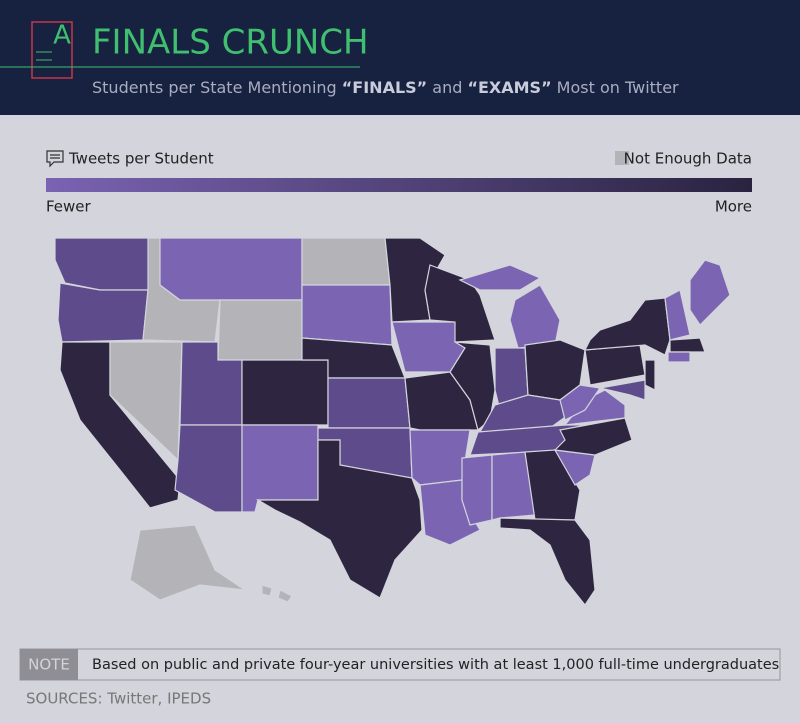 This screenshot has height=723, width=800. I want to click on legend-title: Tweets per Student, so click(141, 159).